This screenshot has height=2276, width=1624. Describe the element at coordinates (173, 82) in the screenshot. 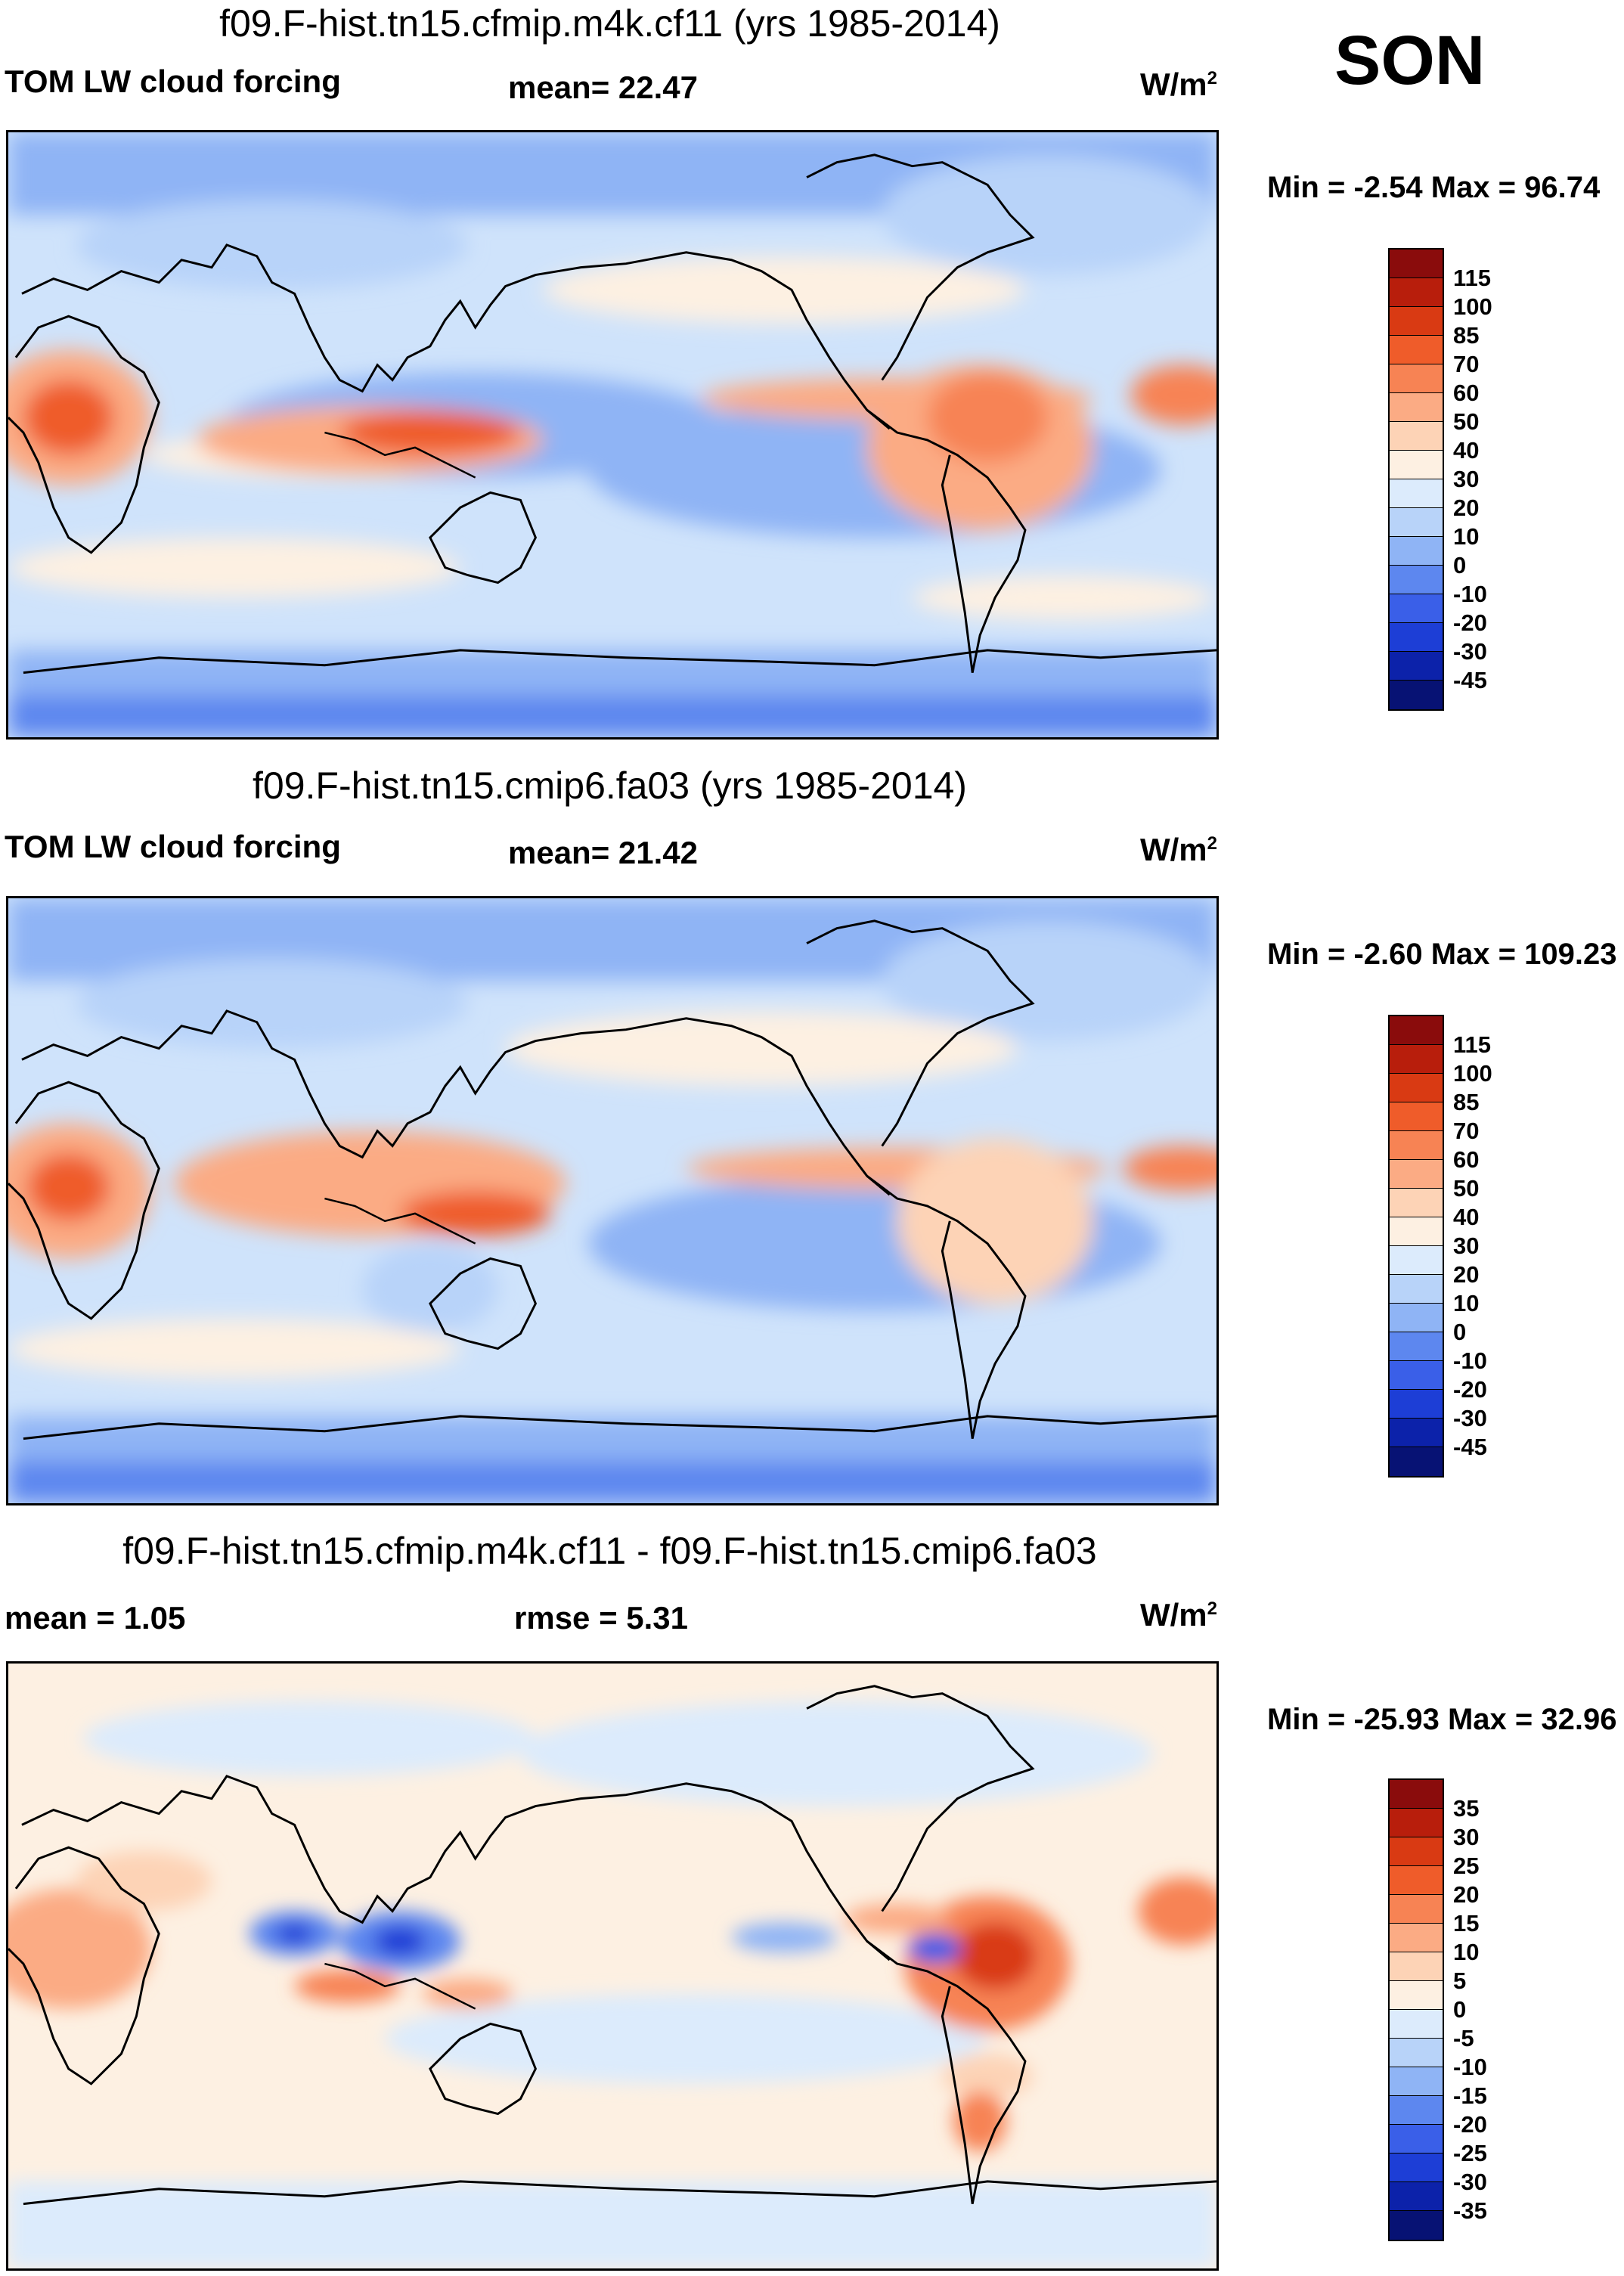

I see `panel-1-variable-label: TOM LW cloud forcing` at that location.